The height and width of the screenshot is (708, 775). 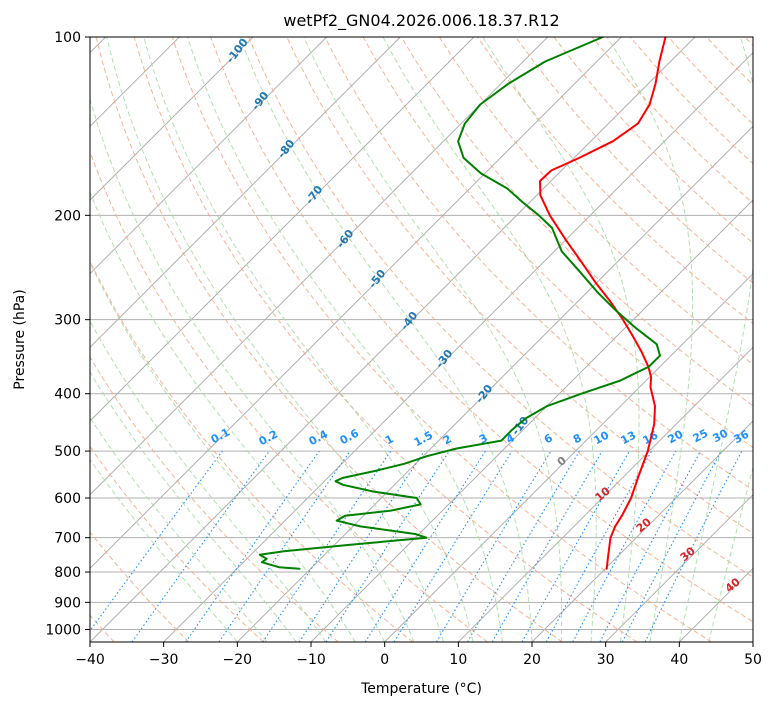 I want to click on mixing-ratio-label: 30, so click(x=721, y=435).